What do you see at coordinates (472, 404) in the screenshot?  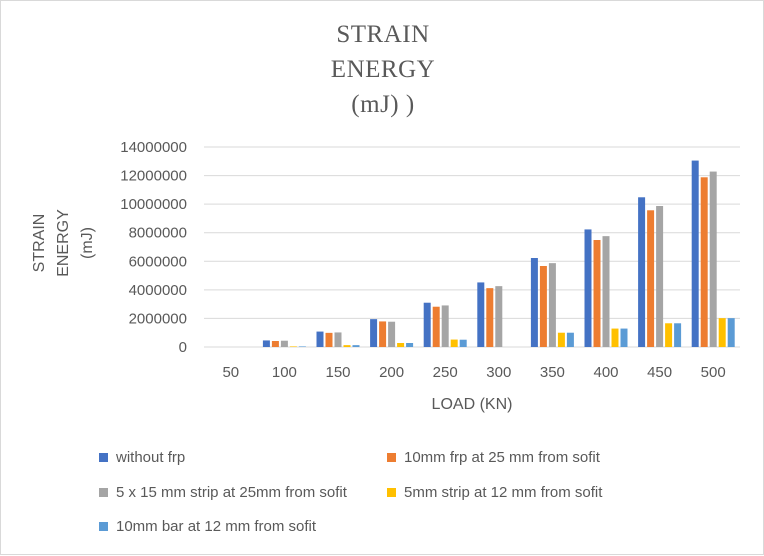 I see `x-axis-title: LOAD (KN)` at bounding box center [472, 404].